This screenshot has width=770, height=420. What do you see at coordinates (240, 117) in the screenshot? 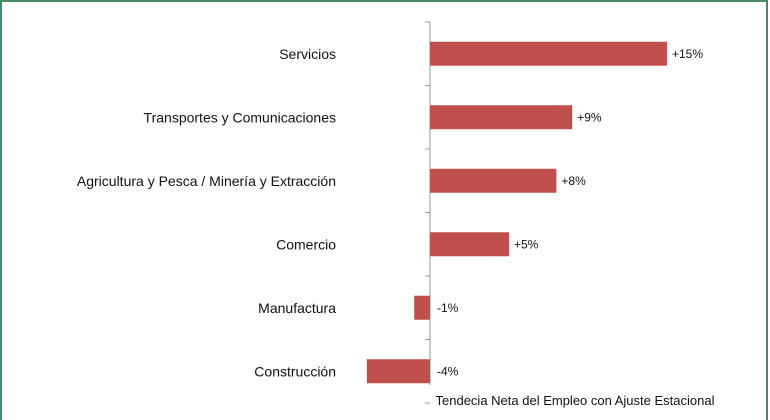
I see `category-label: Transportes y Comunicaciones` at bounding box center [240, 117].